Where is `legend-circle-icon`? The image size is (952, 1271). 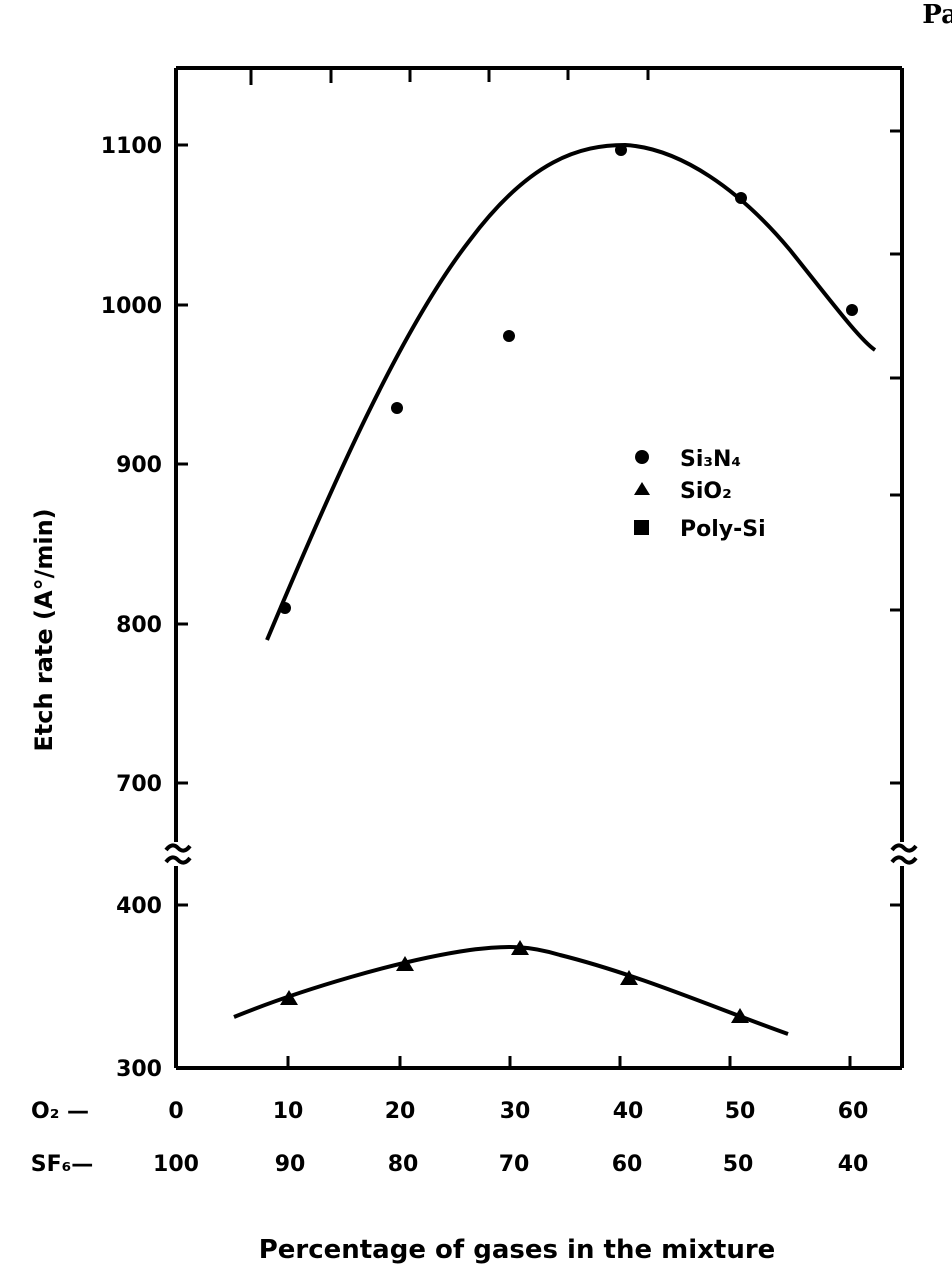
legend-circle-icon is located at coordinates (642, 457).